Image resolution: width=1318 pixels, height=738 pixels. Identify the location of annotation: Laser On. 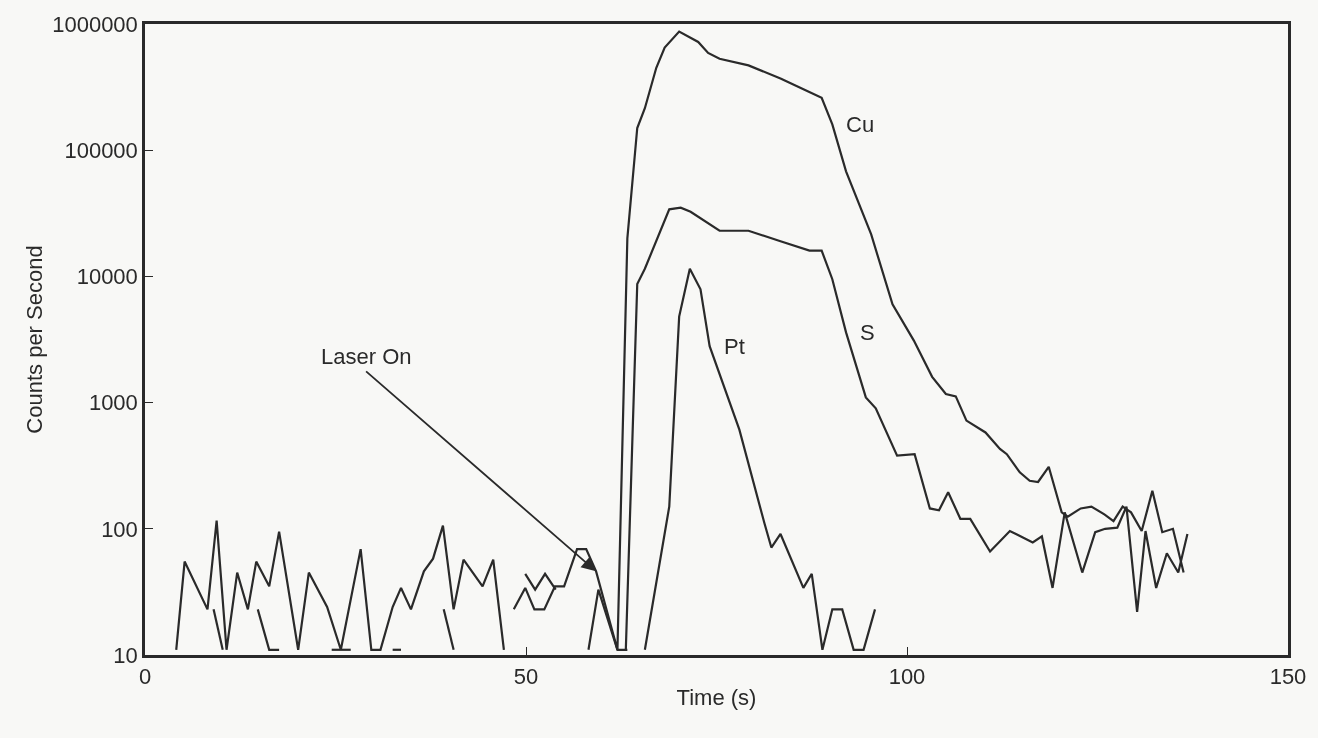
(366, 356).